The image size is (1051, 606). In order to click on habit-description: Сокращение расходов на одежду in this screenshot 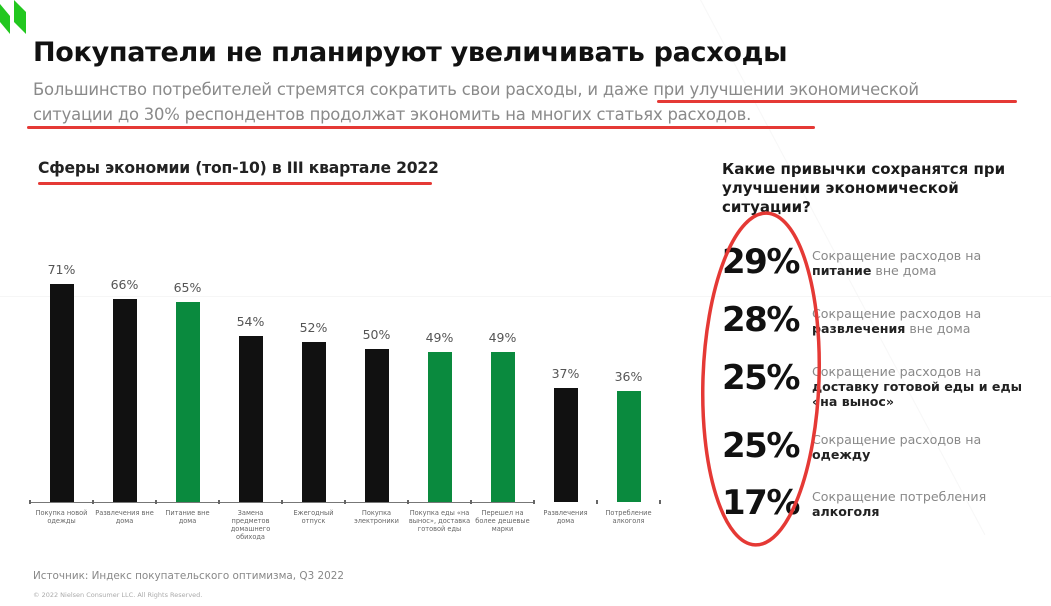, I will do `click(927, 447)`.